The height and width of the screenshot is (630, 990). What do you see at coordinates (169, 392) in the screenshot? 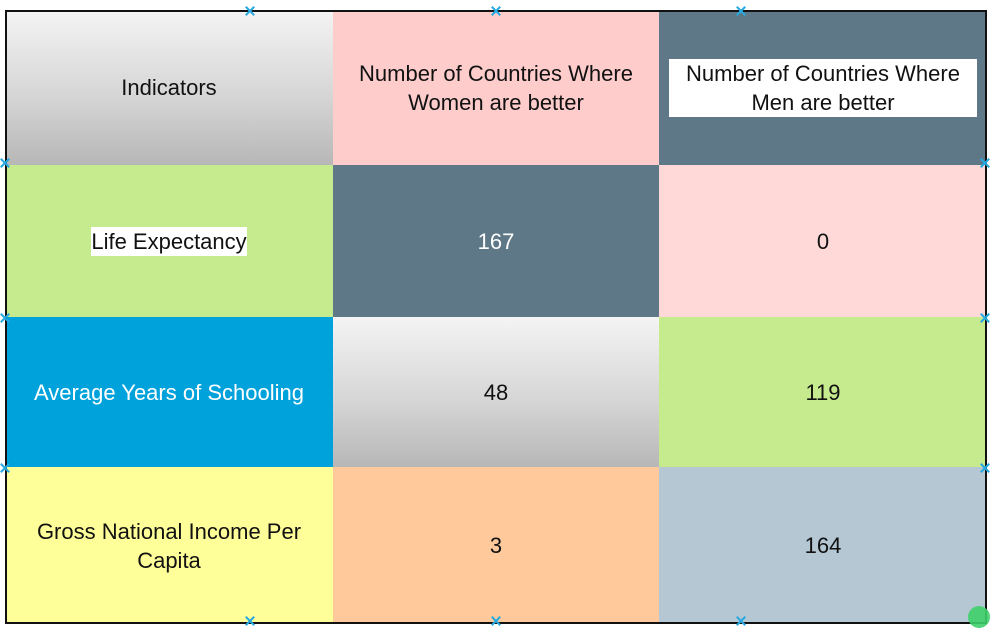
I see `row-schooling-indicator: Average Years of Schooling` at bounding box center [169, 392].